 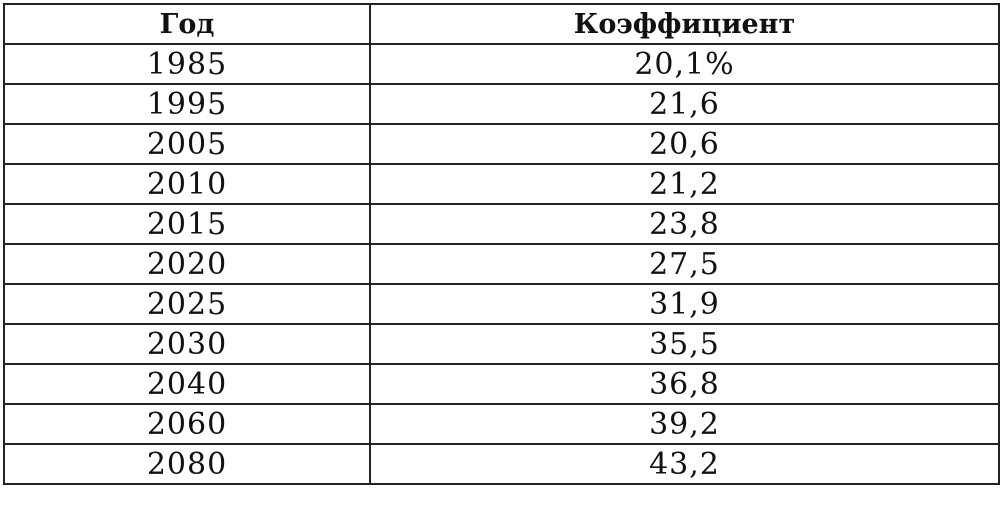 I want to click on table-row: 1985 20,1%, so click(x=501, y=64).